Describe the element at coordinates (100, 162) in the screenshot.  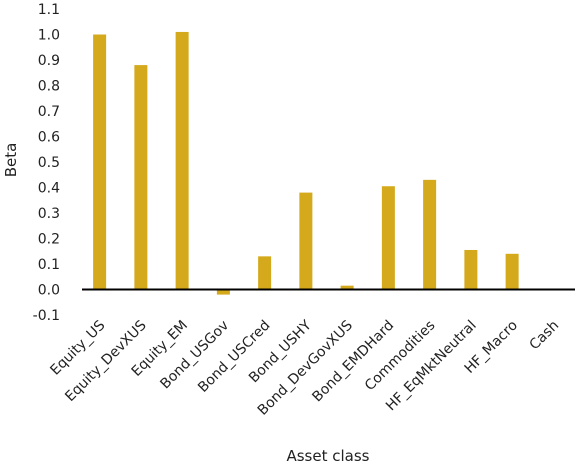
I see `bar-equity-us` at that location.